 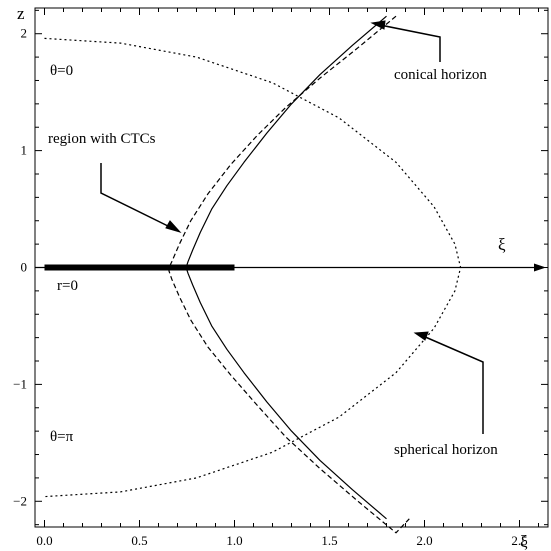 I want to click on x-tick-label: 0.5, so click(x=139, y=540).